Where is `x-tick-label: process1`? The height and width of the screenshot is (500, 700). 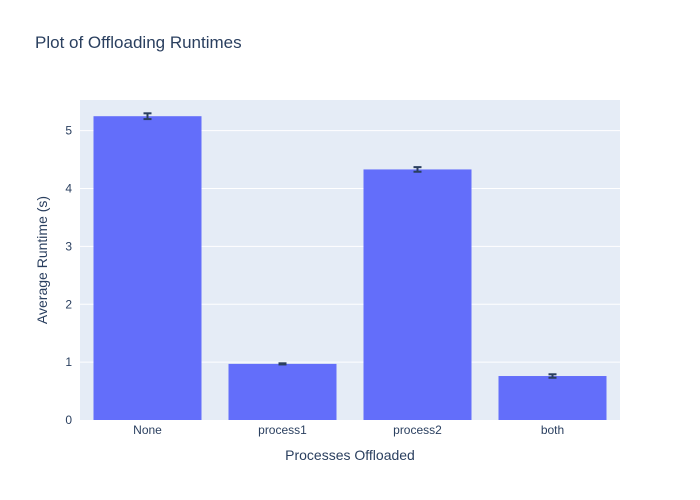 x-tick-label: process1 is located at coordinates (282, 430).